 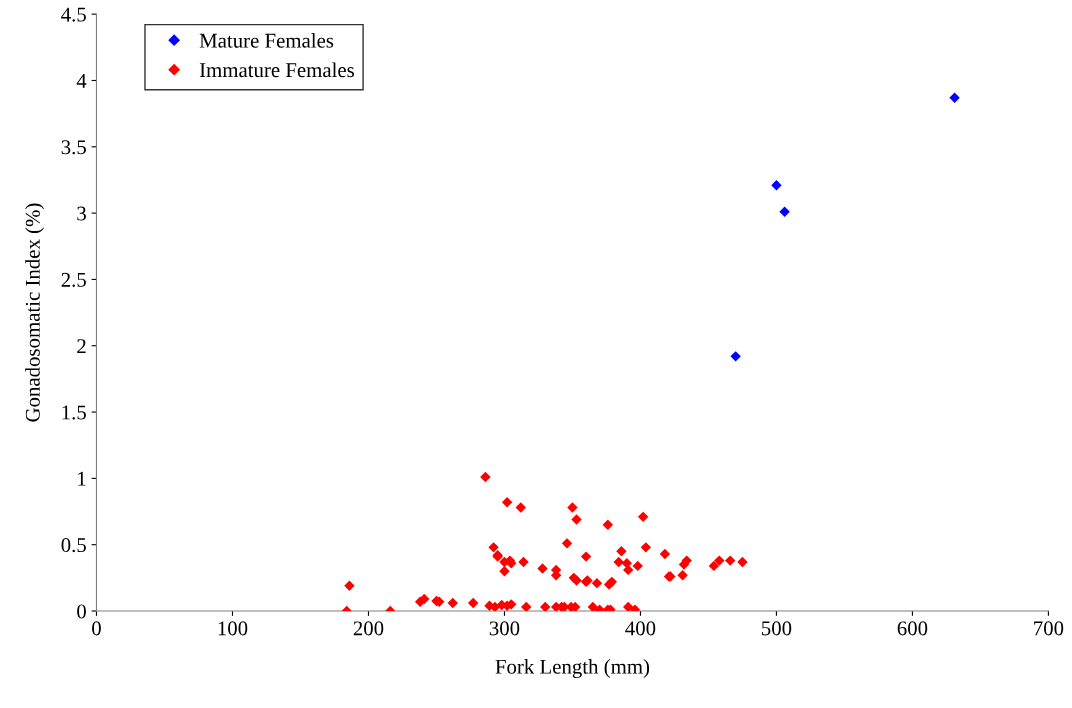 I want to click on y-tick-label: 4.5, so click(x=73, y=14).